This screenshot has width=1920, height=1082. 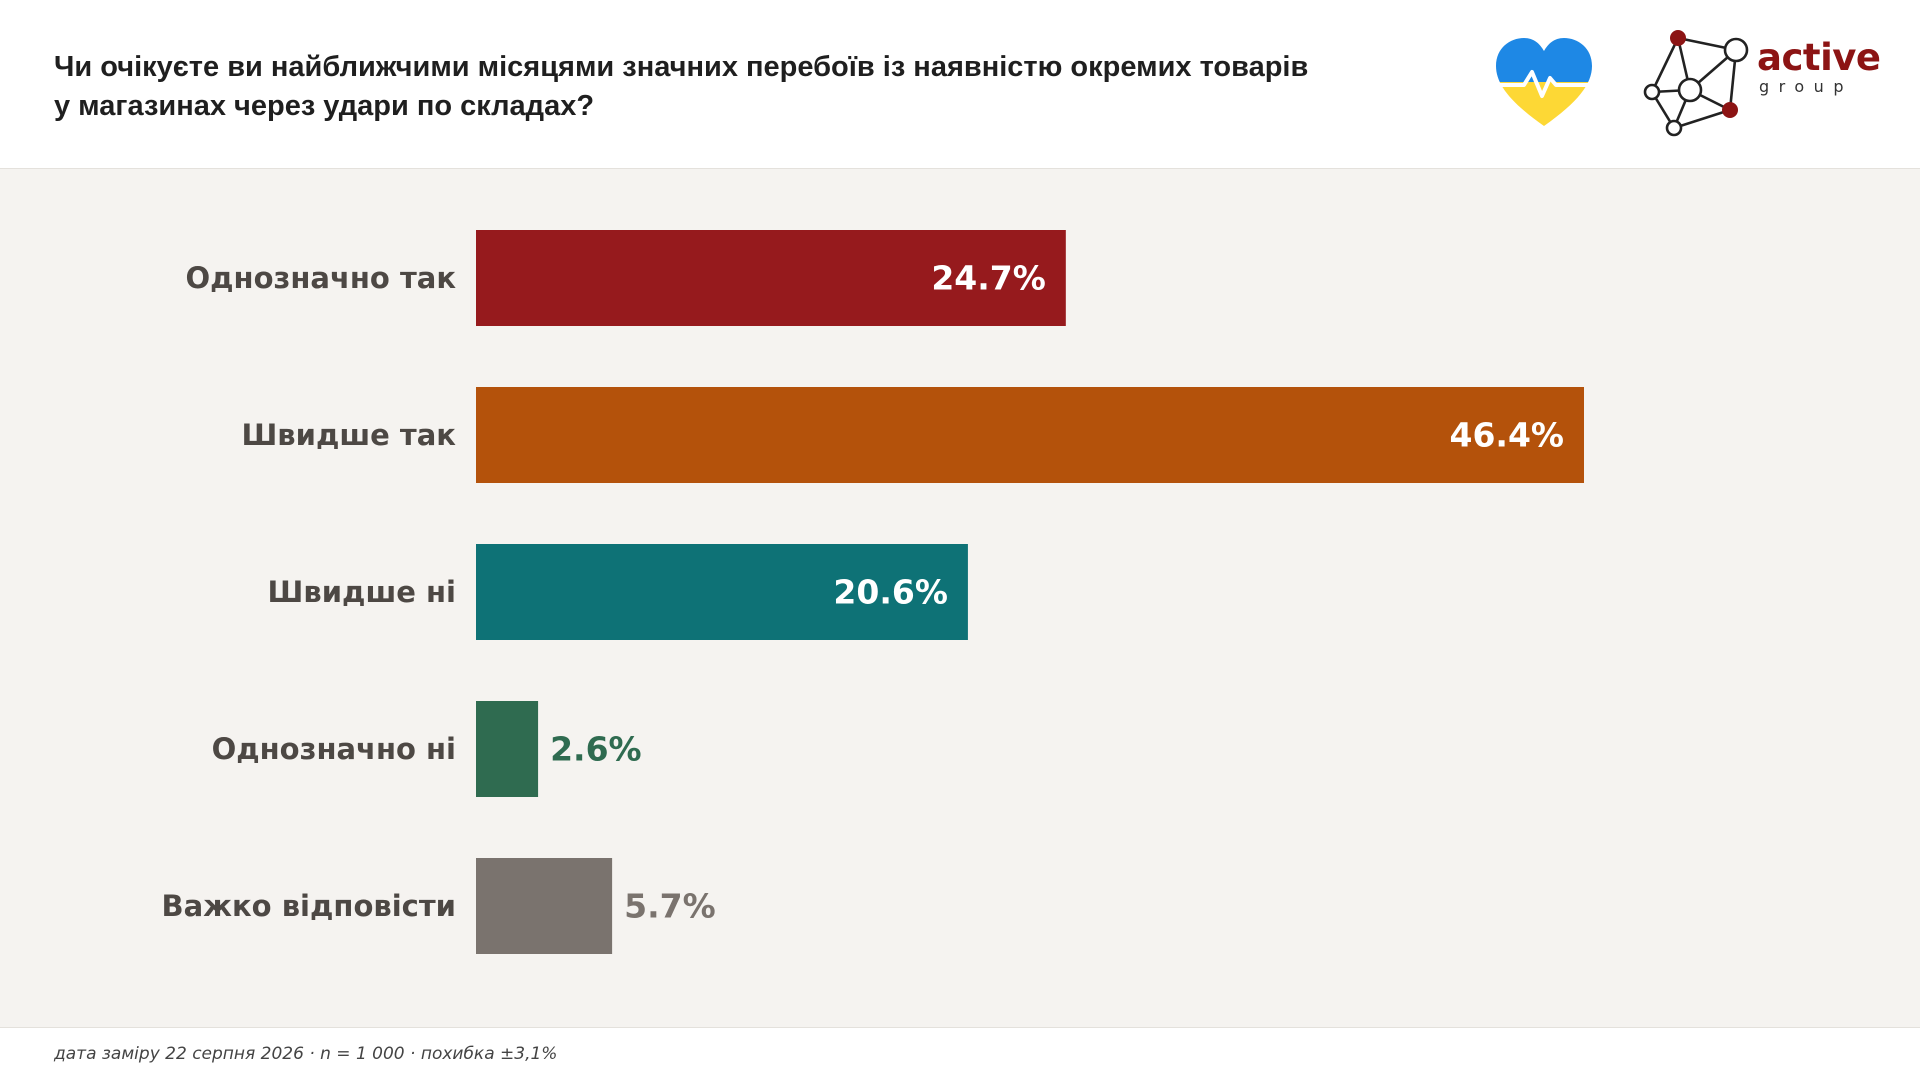 What do you see at coordinates (1696, 83) in the screenshot?
I see `active-group-logo-icon` at bounding box center [1696, 83].